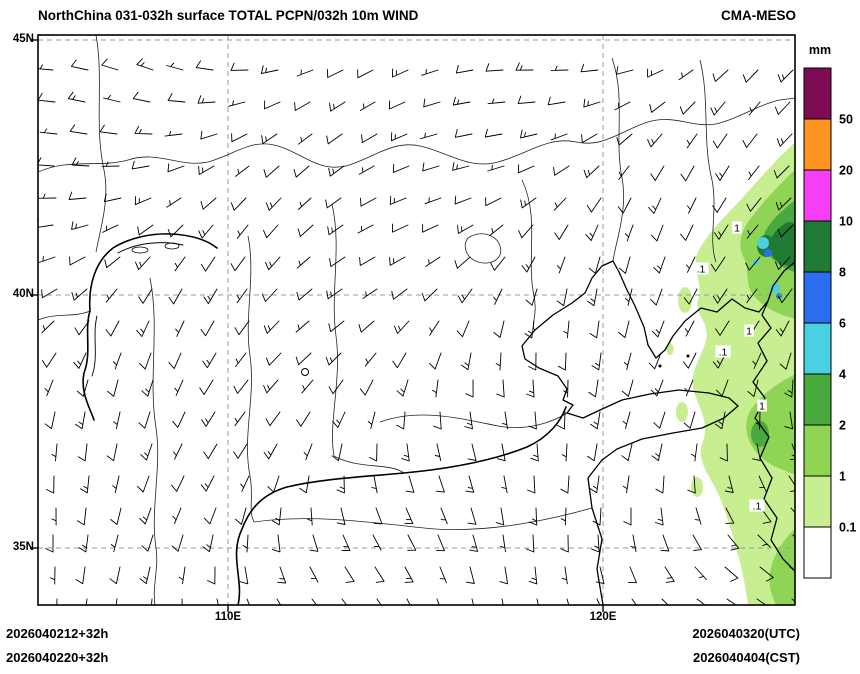 Image resolution: width=860 pixels, height=674 pixels. I want to click on precipitation-colorbar: 50 20 10 8 6 4 2 1 0.1 mm, so click(829, 311).